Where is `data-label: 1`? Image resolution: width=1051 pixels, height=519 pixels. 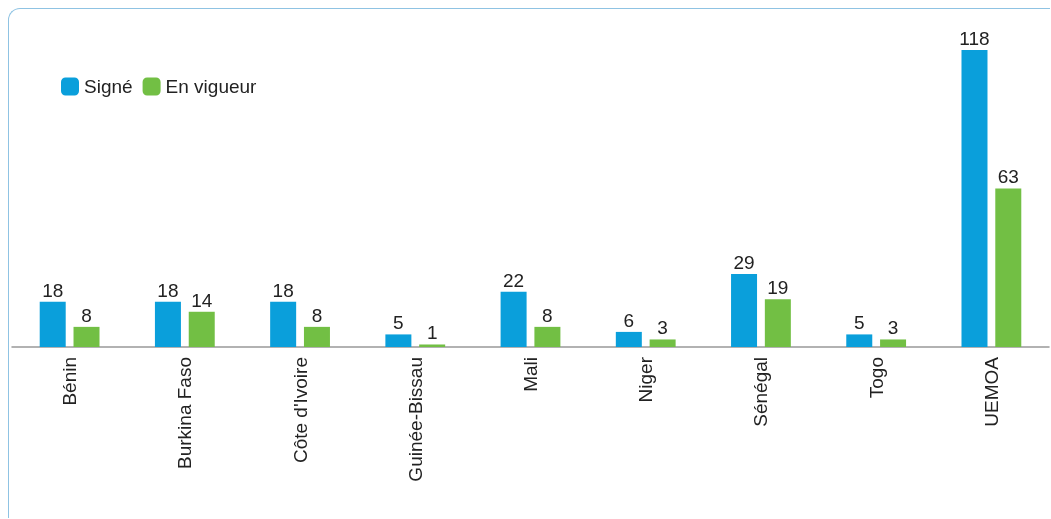 data-label: 1 is located at coordinates (432, 333).